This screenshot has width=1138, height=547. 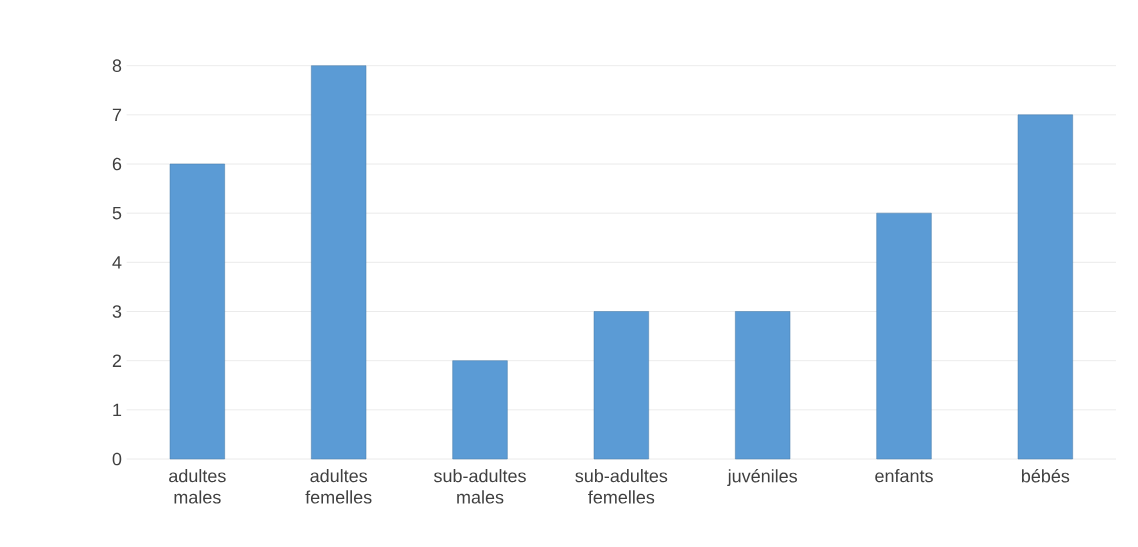 What do you see at coordinates (117, 115) in the screenshot?
I see `y-tick-label: 7` at bounding box center [117, 115].